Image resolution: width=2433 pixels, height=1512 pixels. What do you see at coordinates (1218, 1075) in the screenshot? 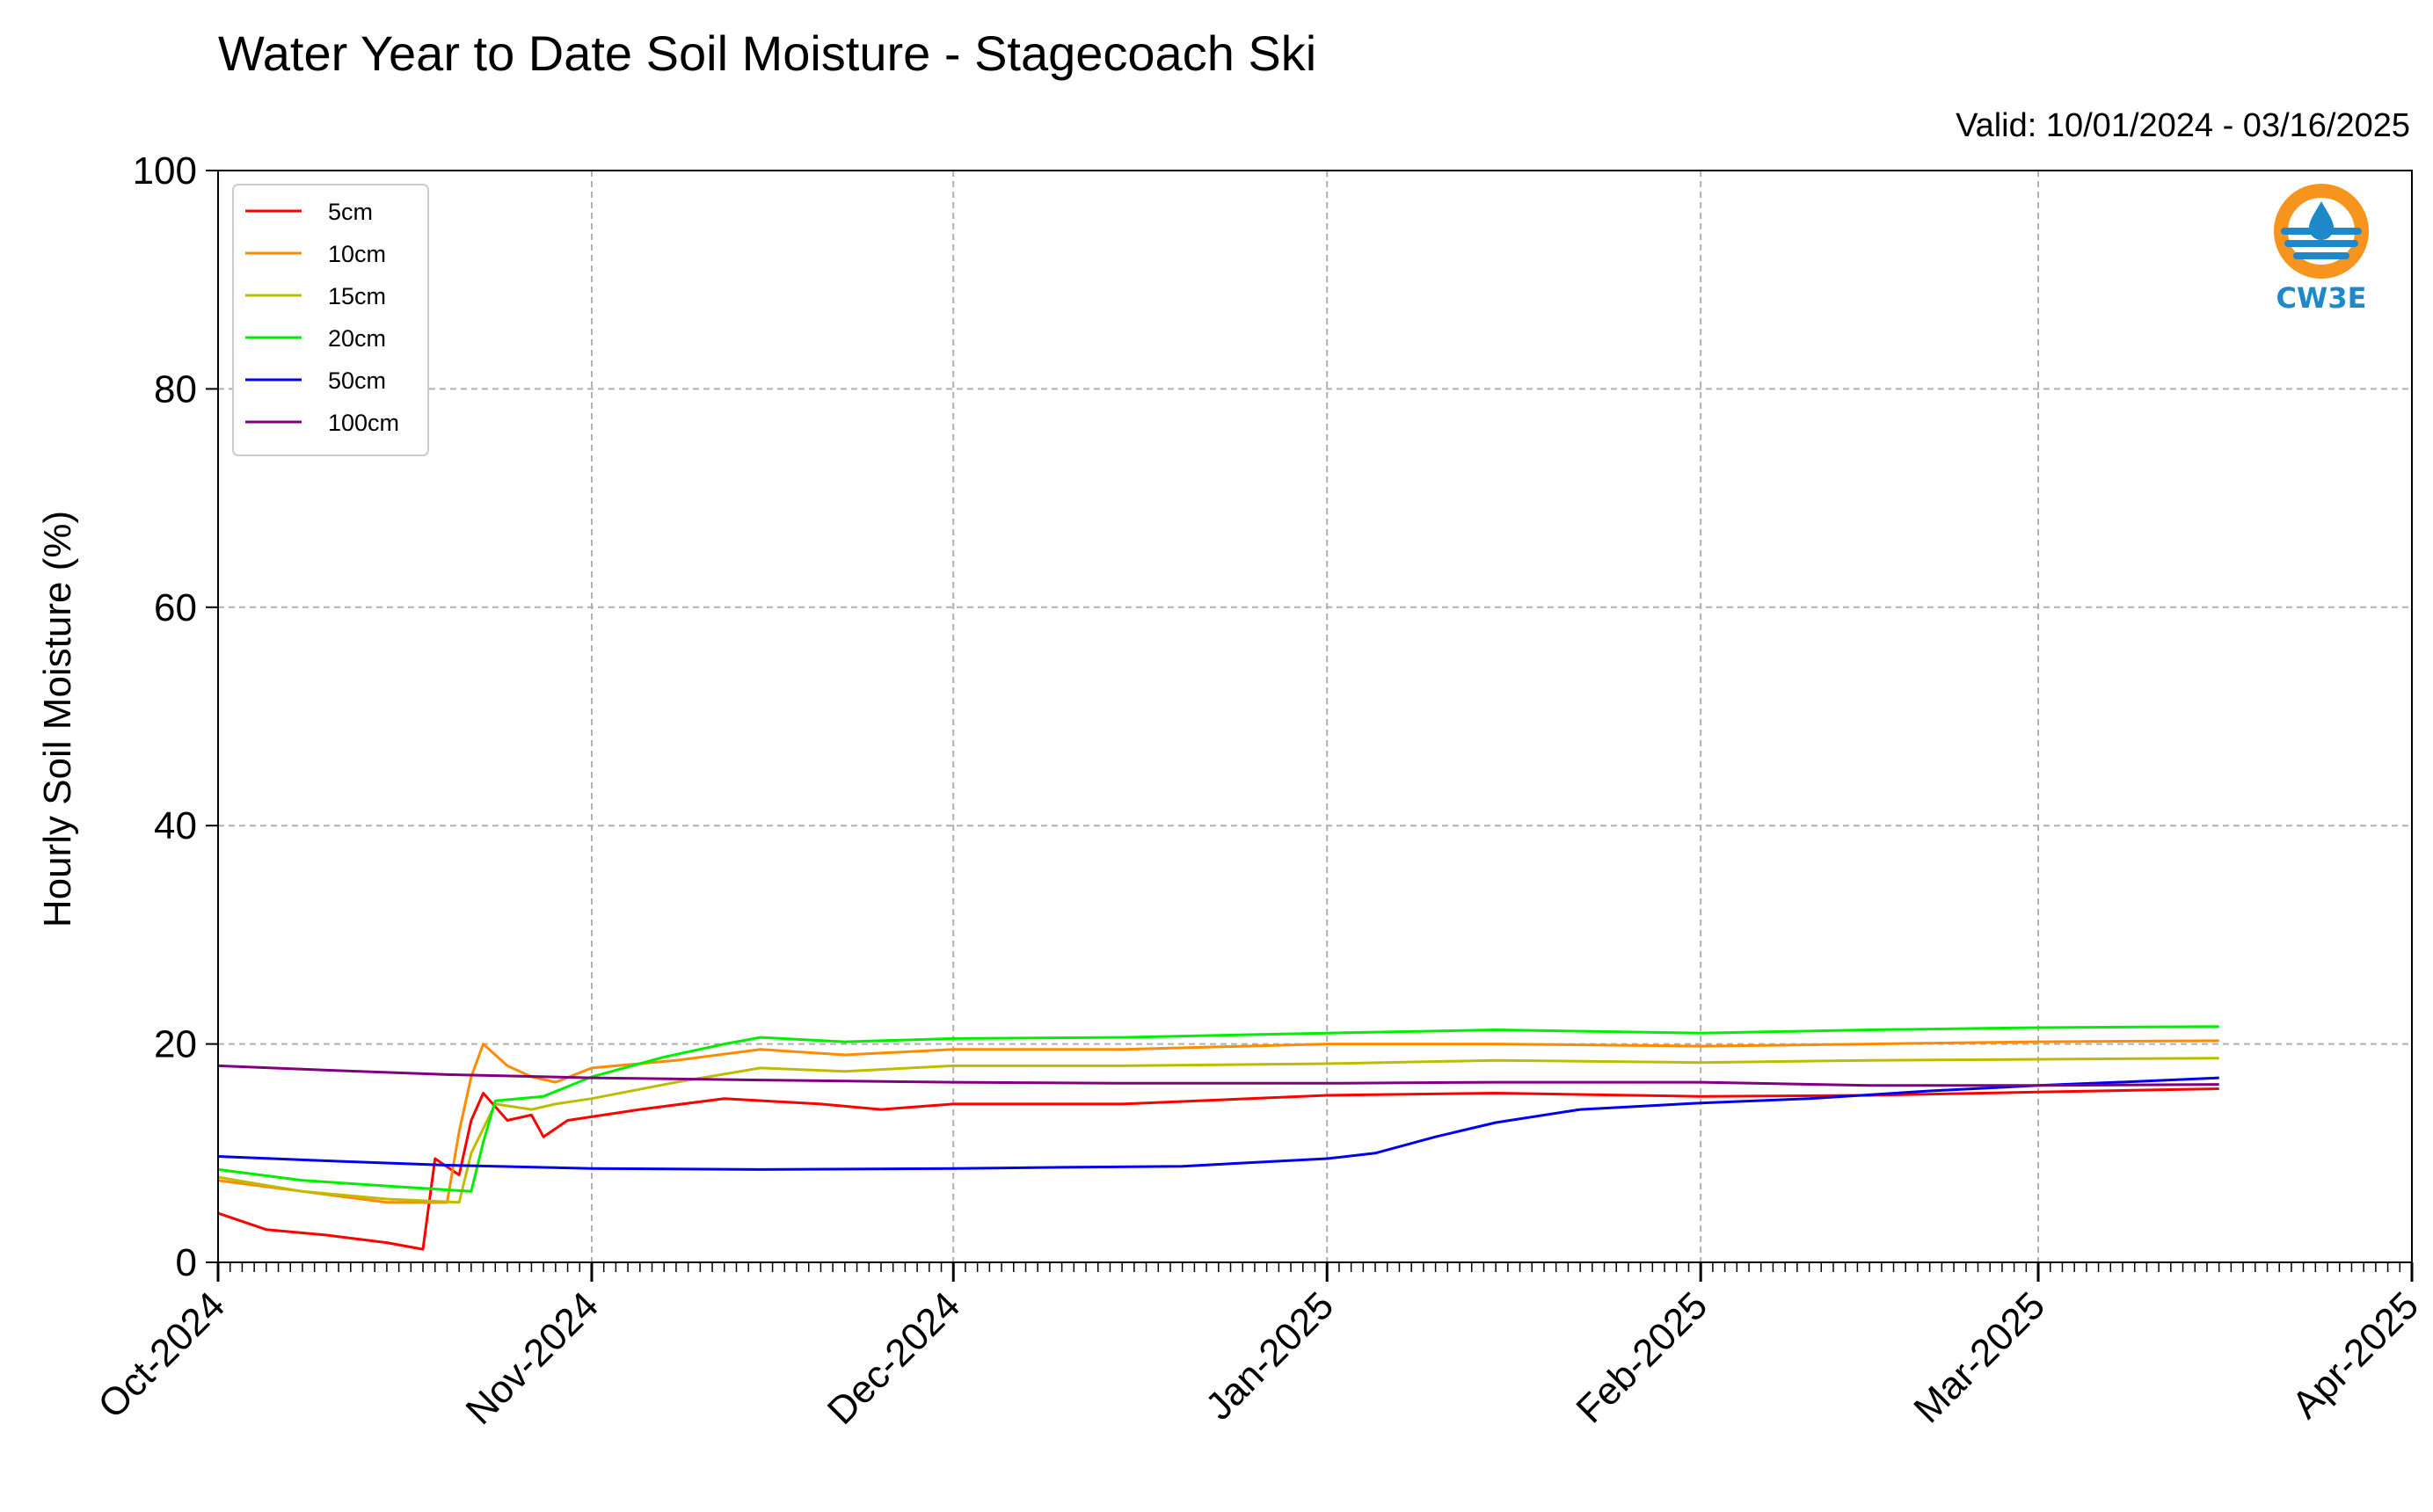
I see `series-line-100cm` at bounding box center [1218, 1075].